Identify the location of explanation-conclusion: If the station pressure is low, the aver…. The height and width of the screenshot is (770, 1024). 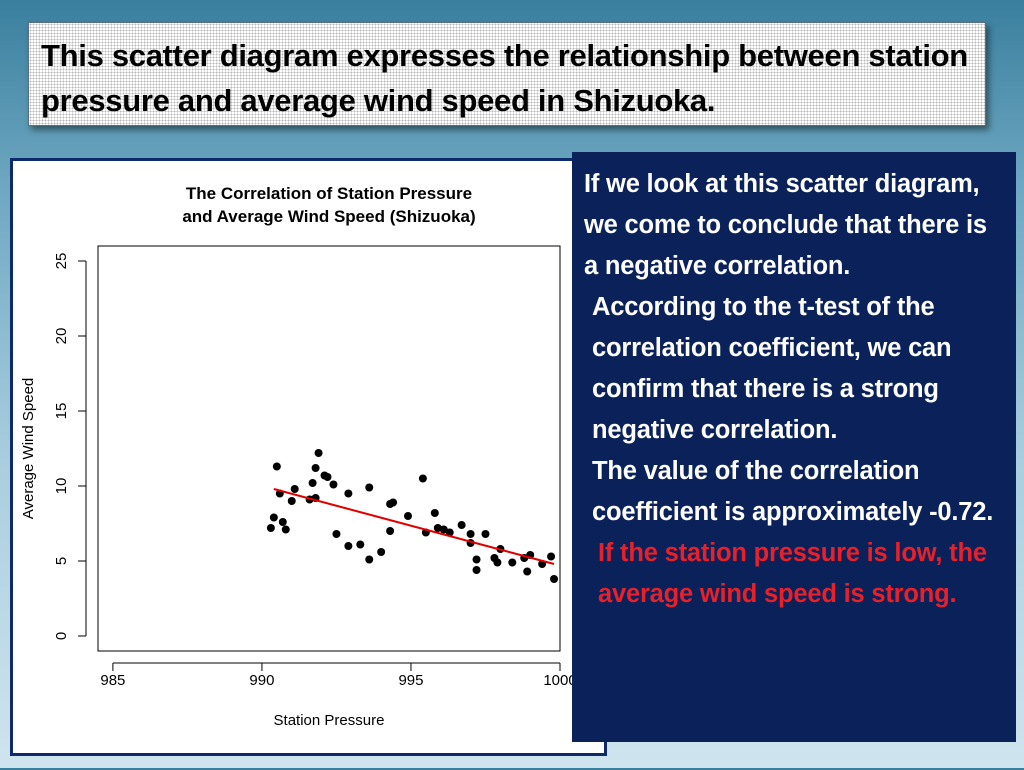
(792, 573).